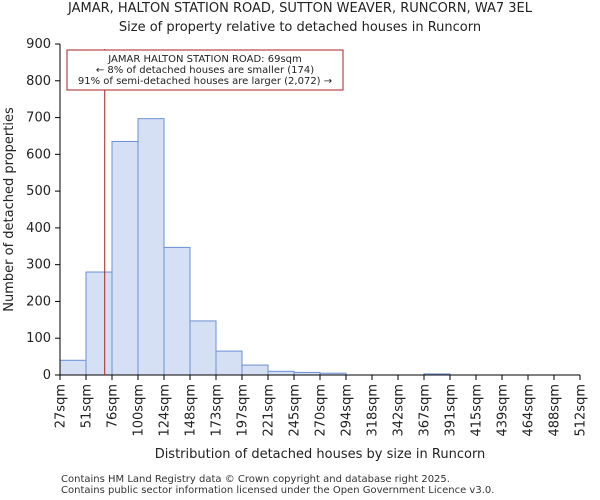 This screenshot has height=500, width=600. Describe the element at coordinates (217, 410) in the screenshot. I see `x-tick-label: 173sqm` at that location.